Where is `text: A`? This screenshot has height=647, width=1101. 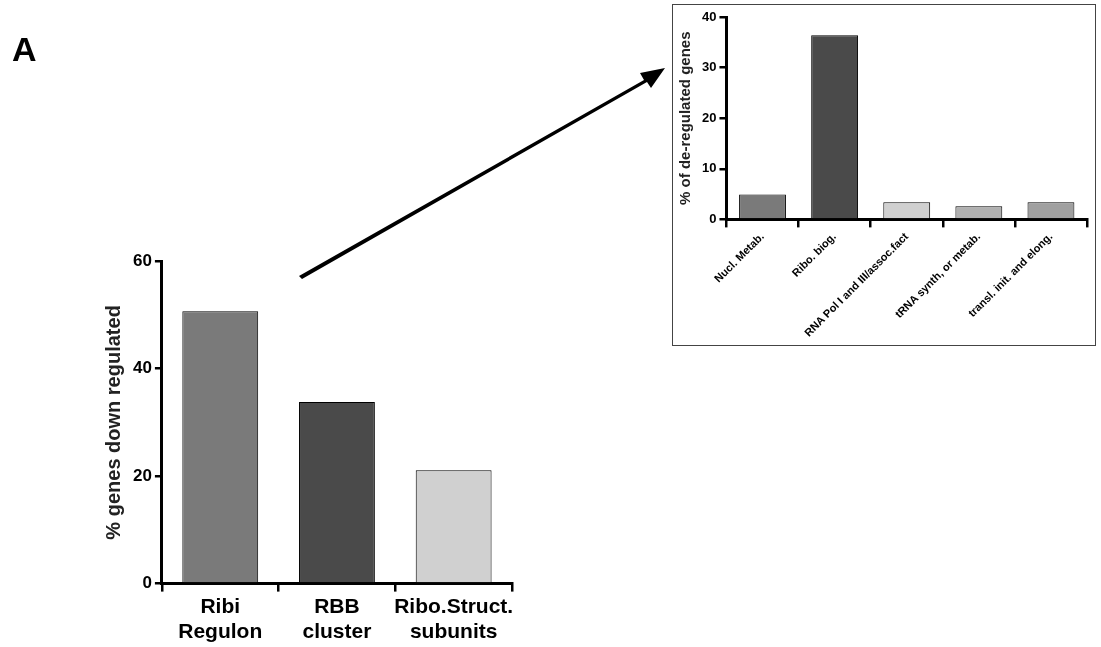
text: A is located at coordinates (24, 49).